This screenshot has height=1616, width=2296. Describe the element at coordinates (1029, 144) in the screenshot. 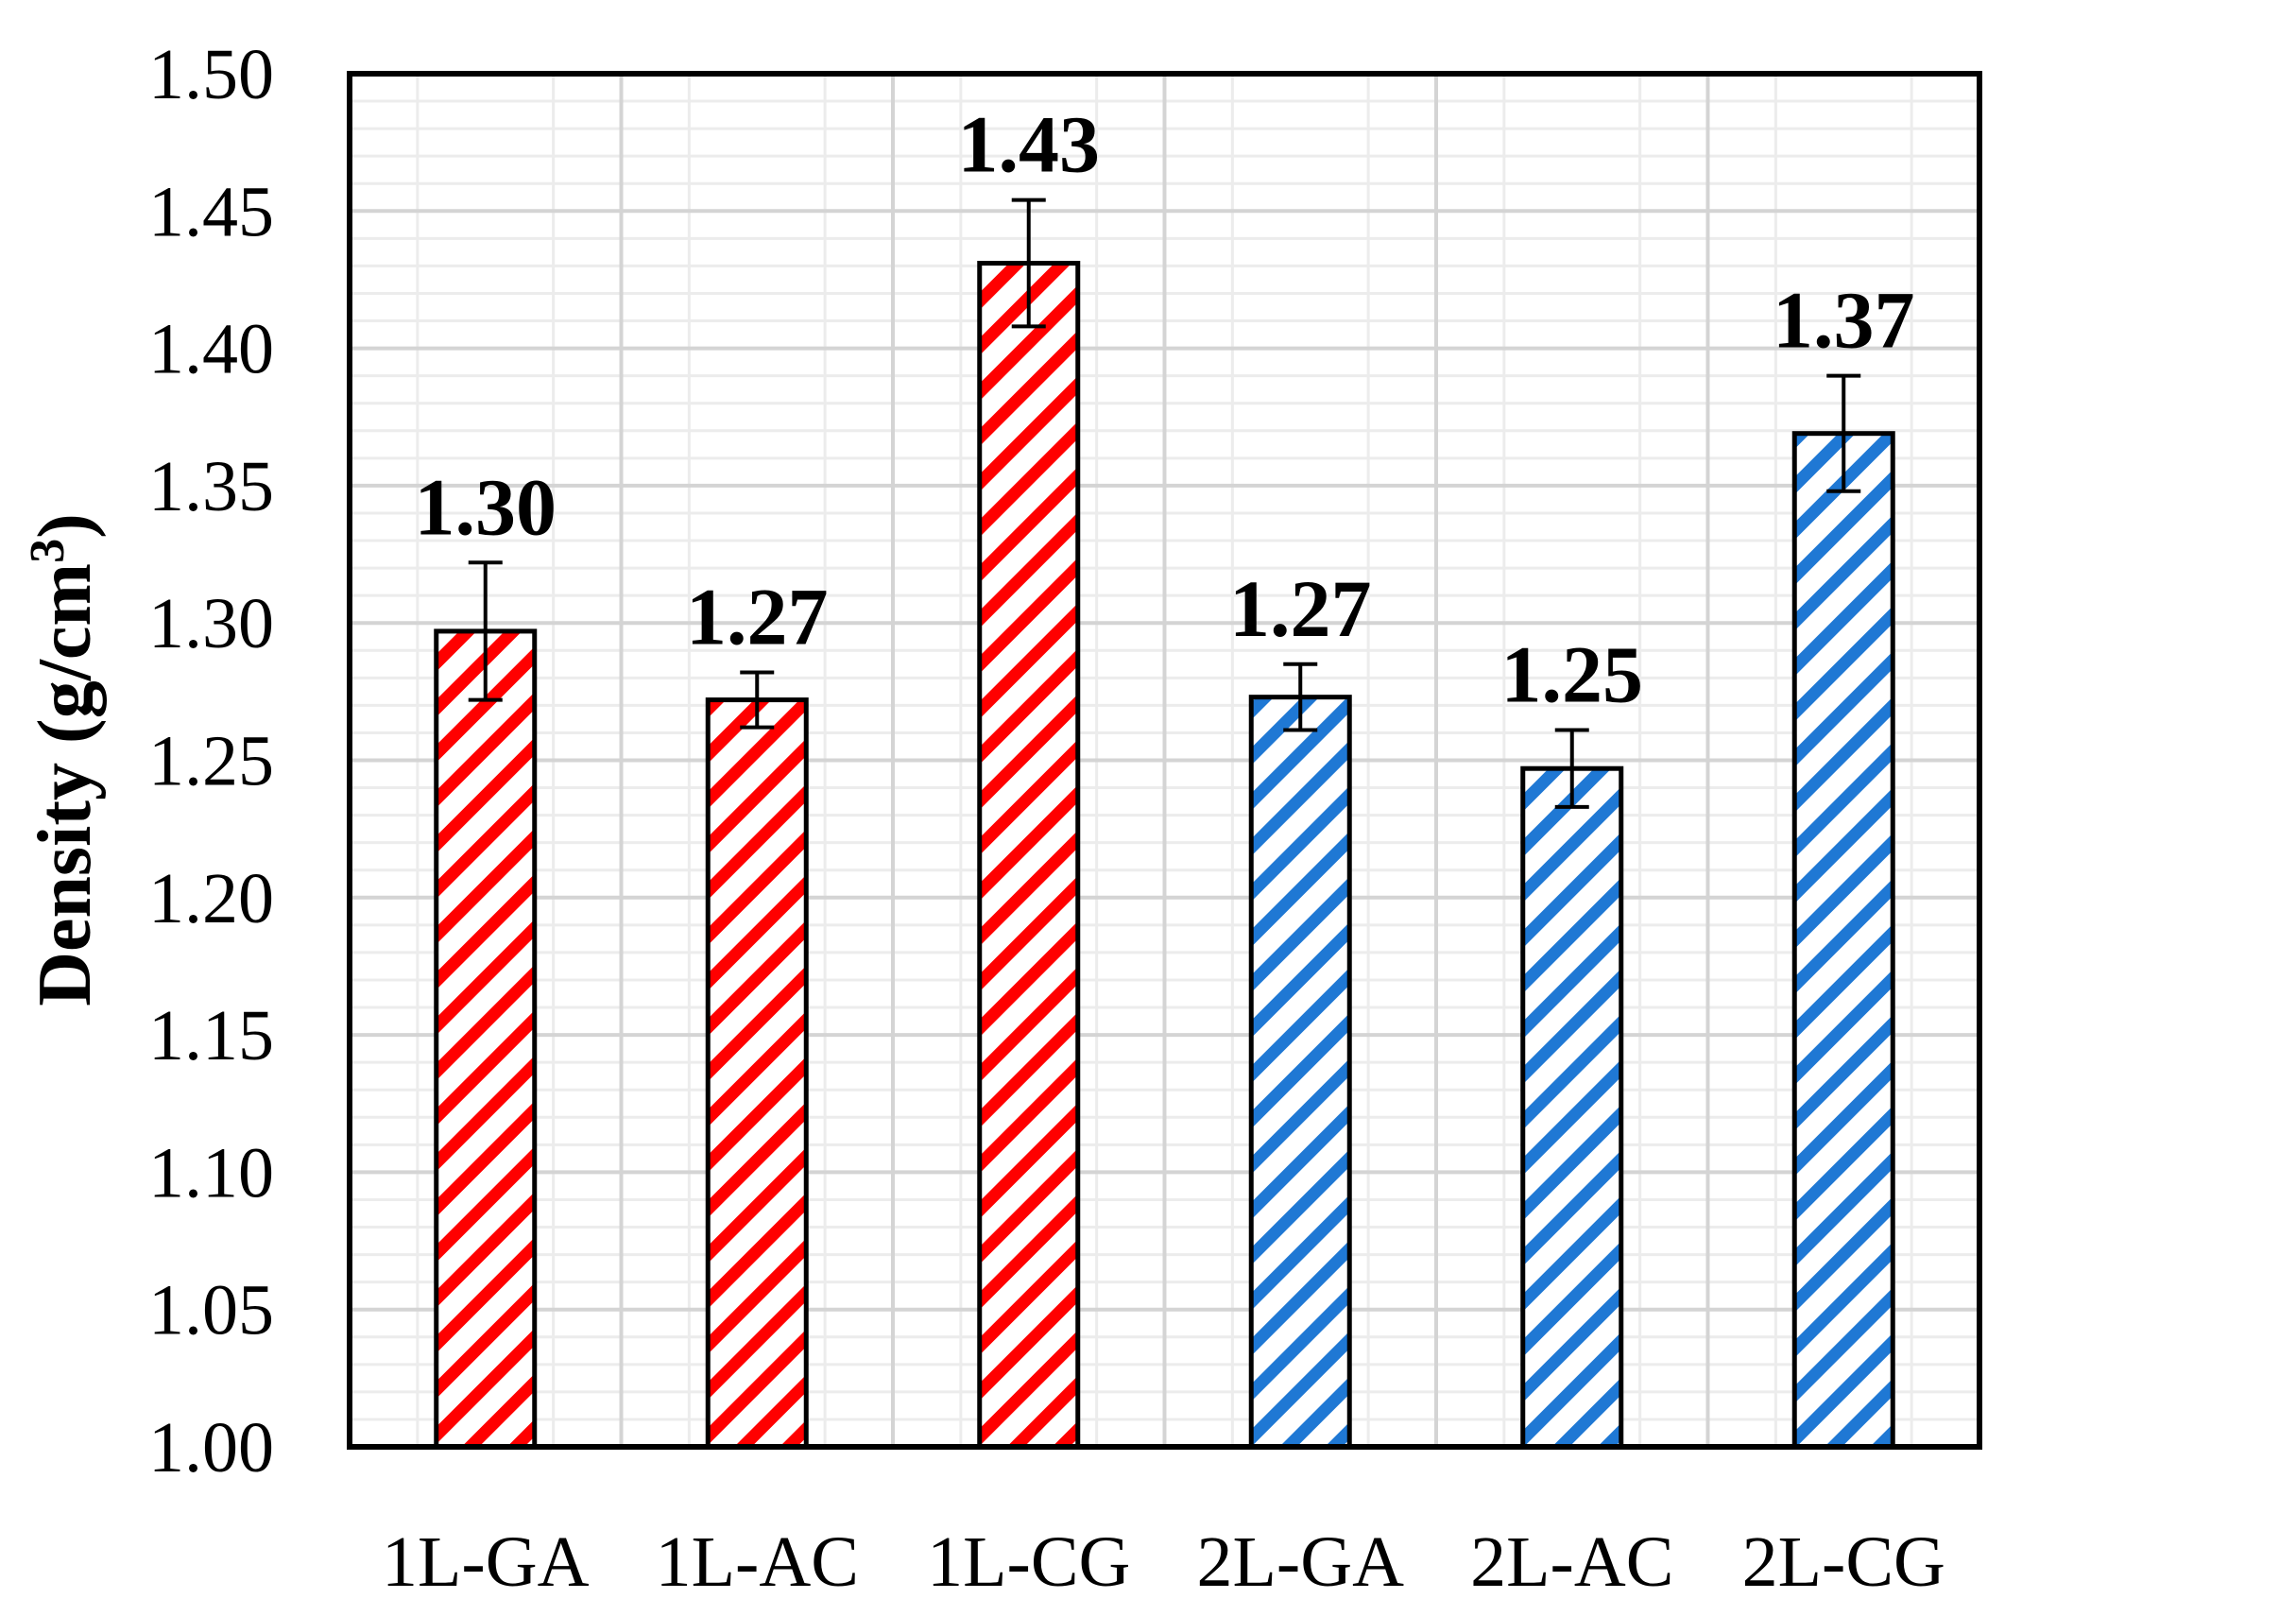

I see `data-label-1l-cg: 1.43` at that location.